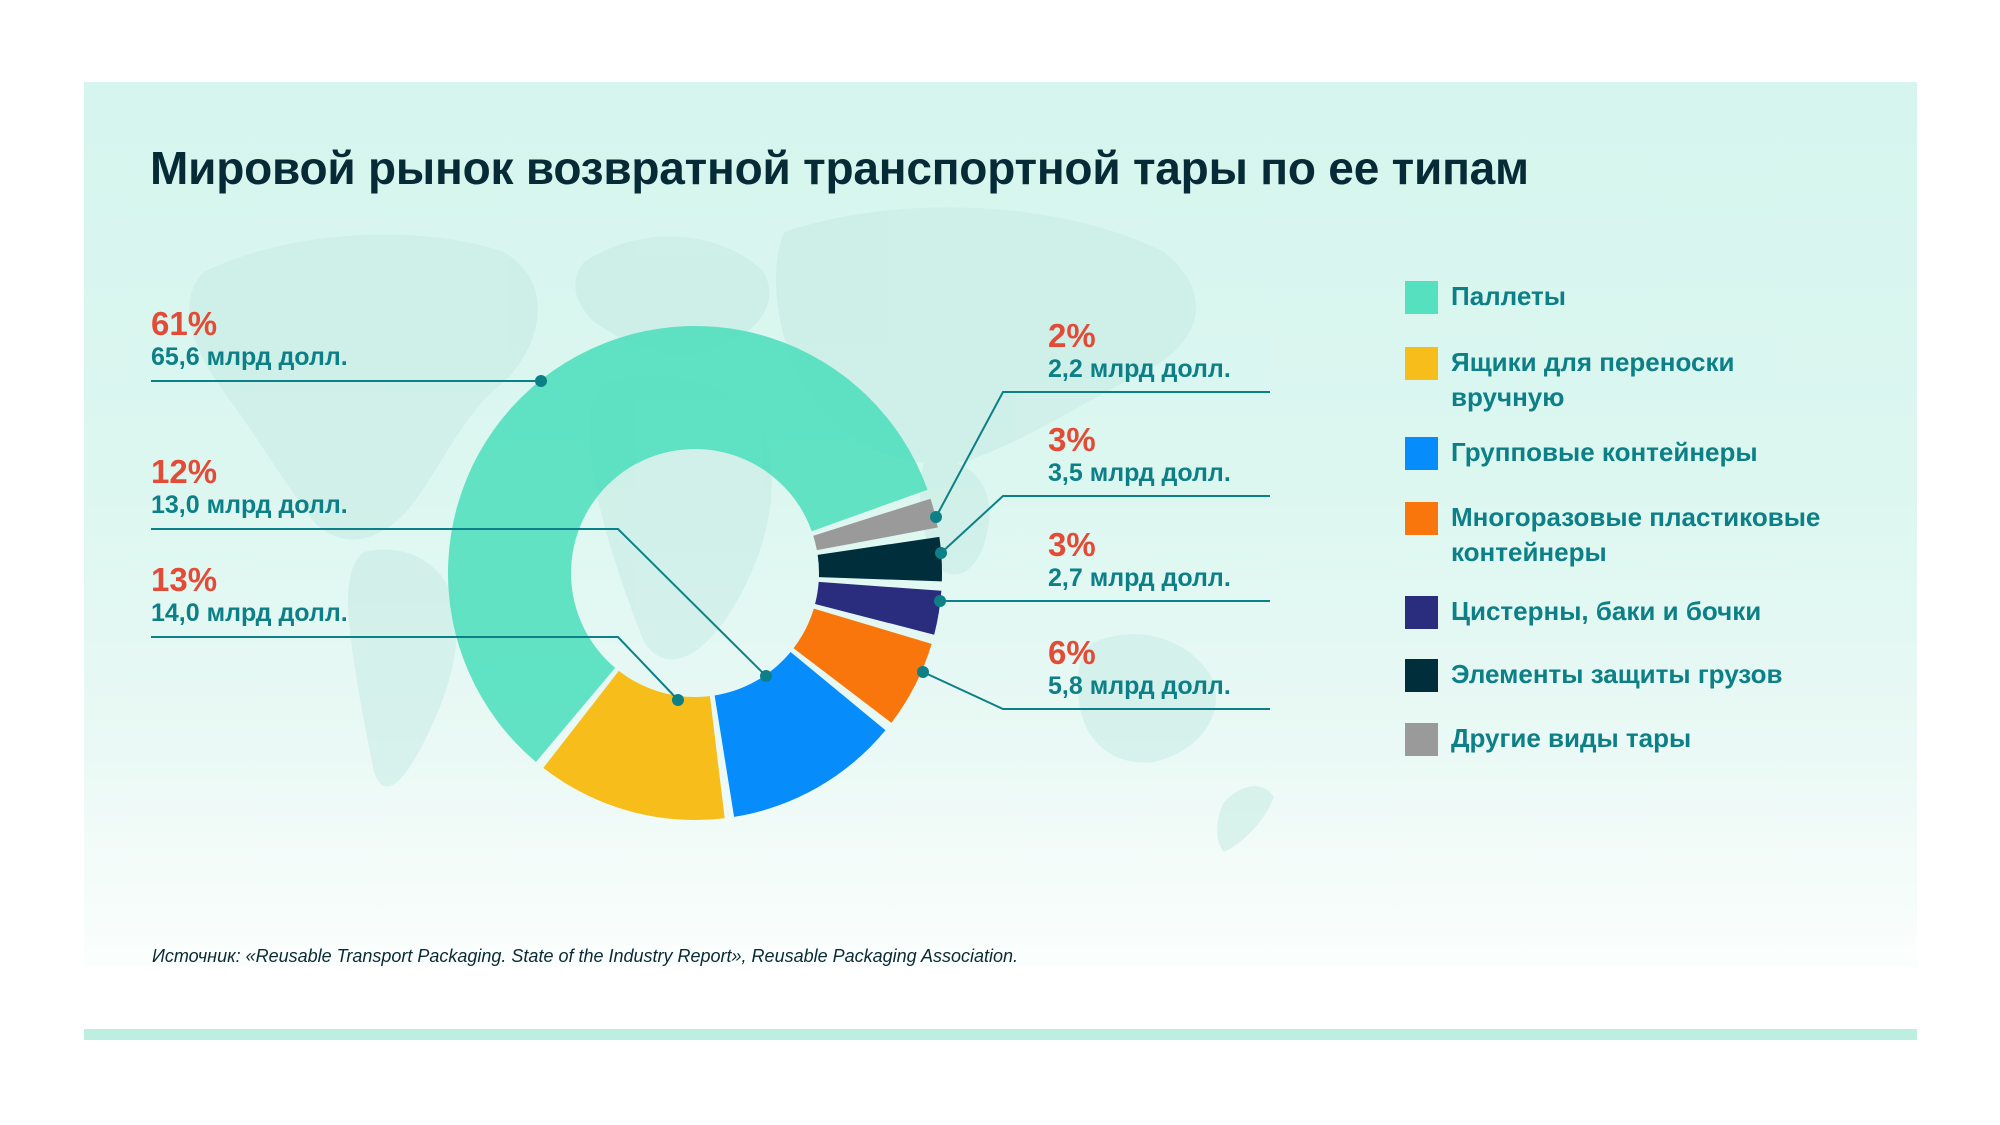  I want to click on bottom-accent-bar, so click(1000, 1034).